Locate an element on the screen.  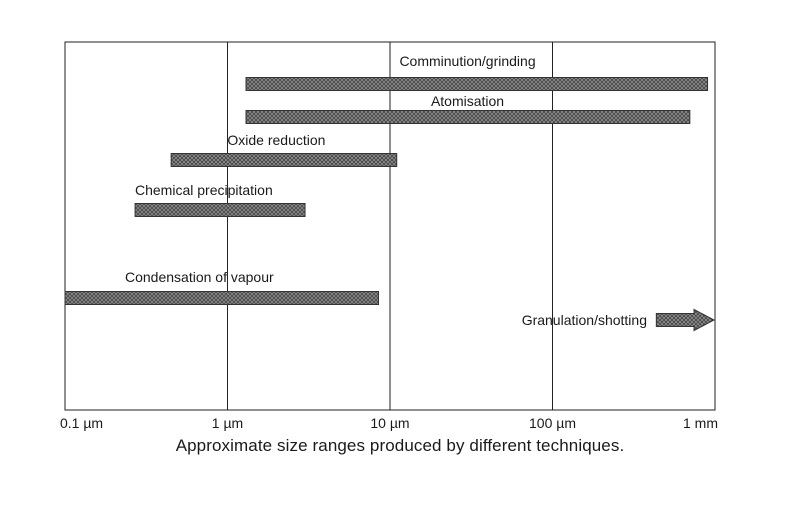
x-tick-label-2: 10 µm is located at coordinates (389, 423).